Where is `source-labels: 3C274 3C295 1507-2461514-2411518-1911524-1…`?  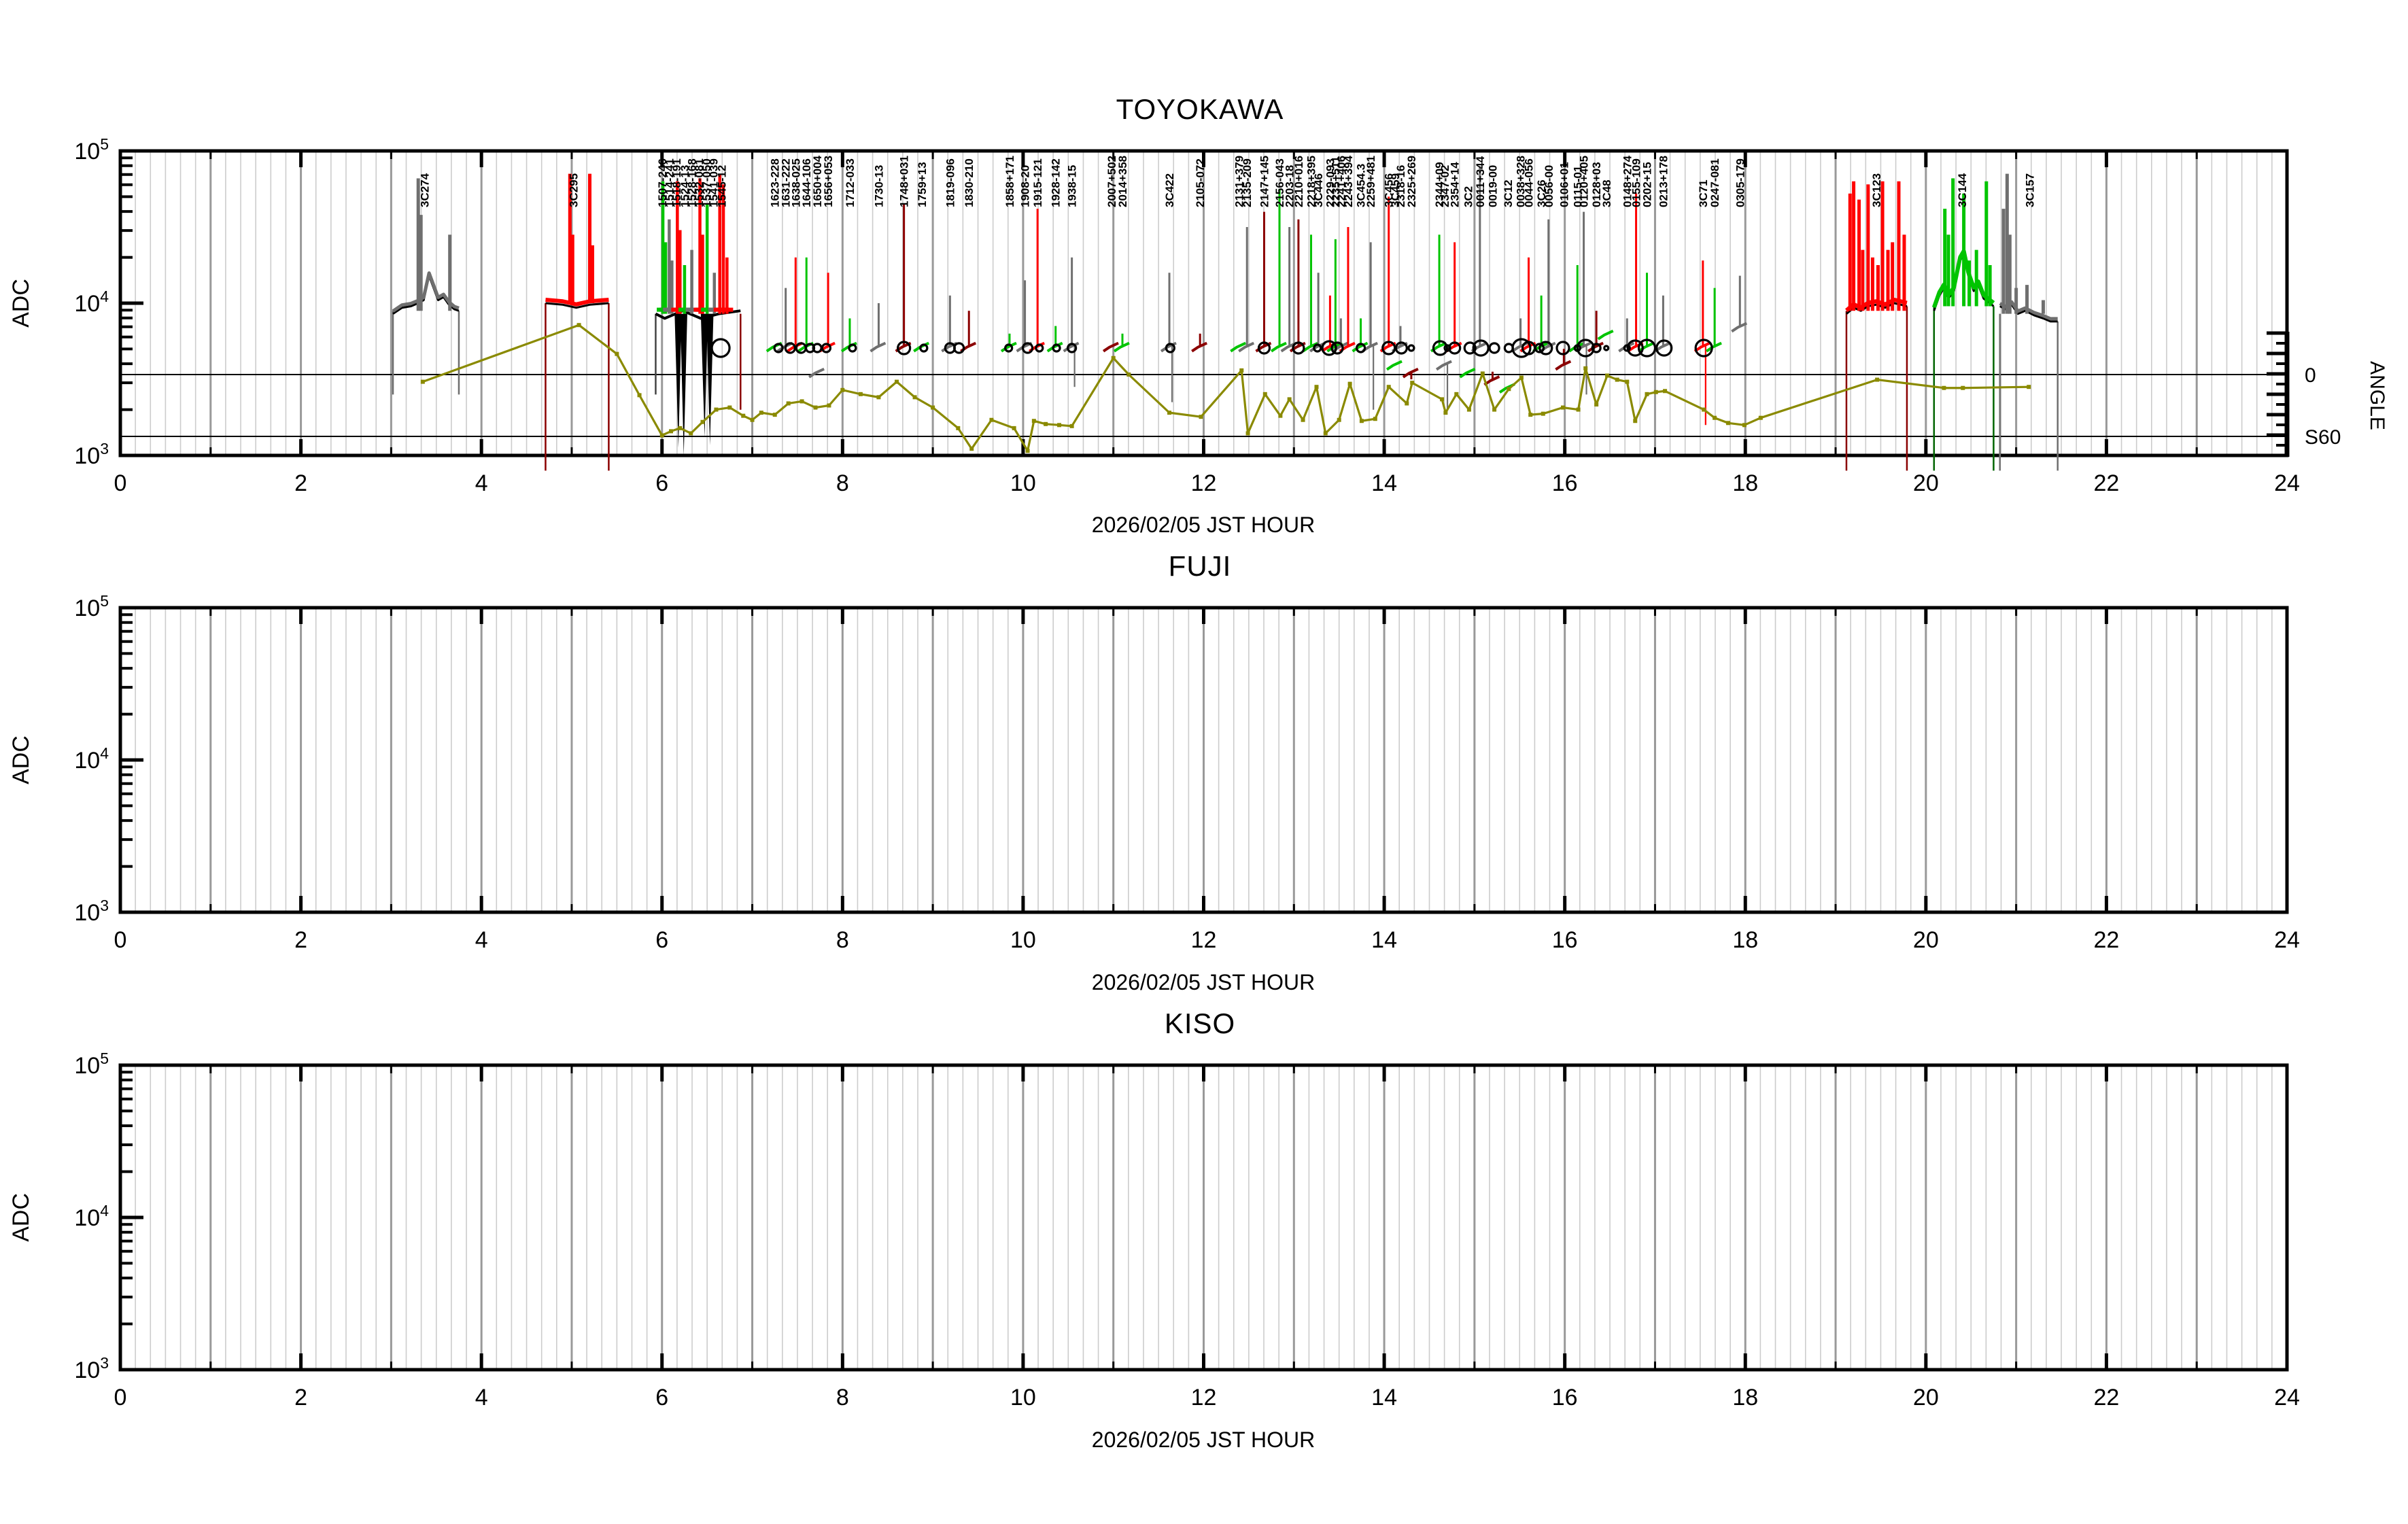 source-labels: 3C274 3C295 1507-2461514-2411518-1911524-1… is located at coordinates (1228, 181).